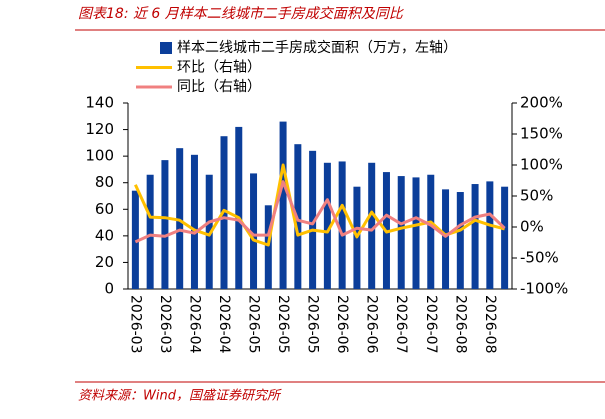  What do you see at coordinates (109, 289) in the screenshot?
I see `y-tick-label: 0` at bounding box center [109, 289].